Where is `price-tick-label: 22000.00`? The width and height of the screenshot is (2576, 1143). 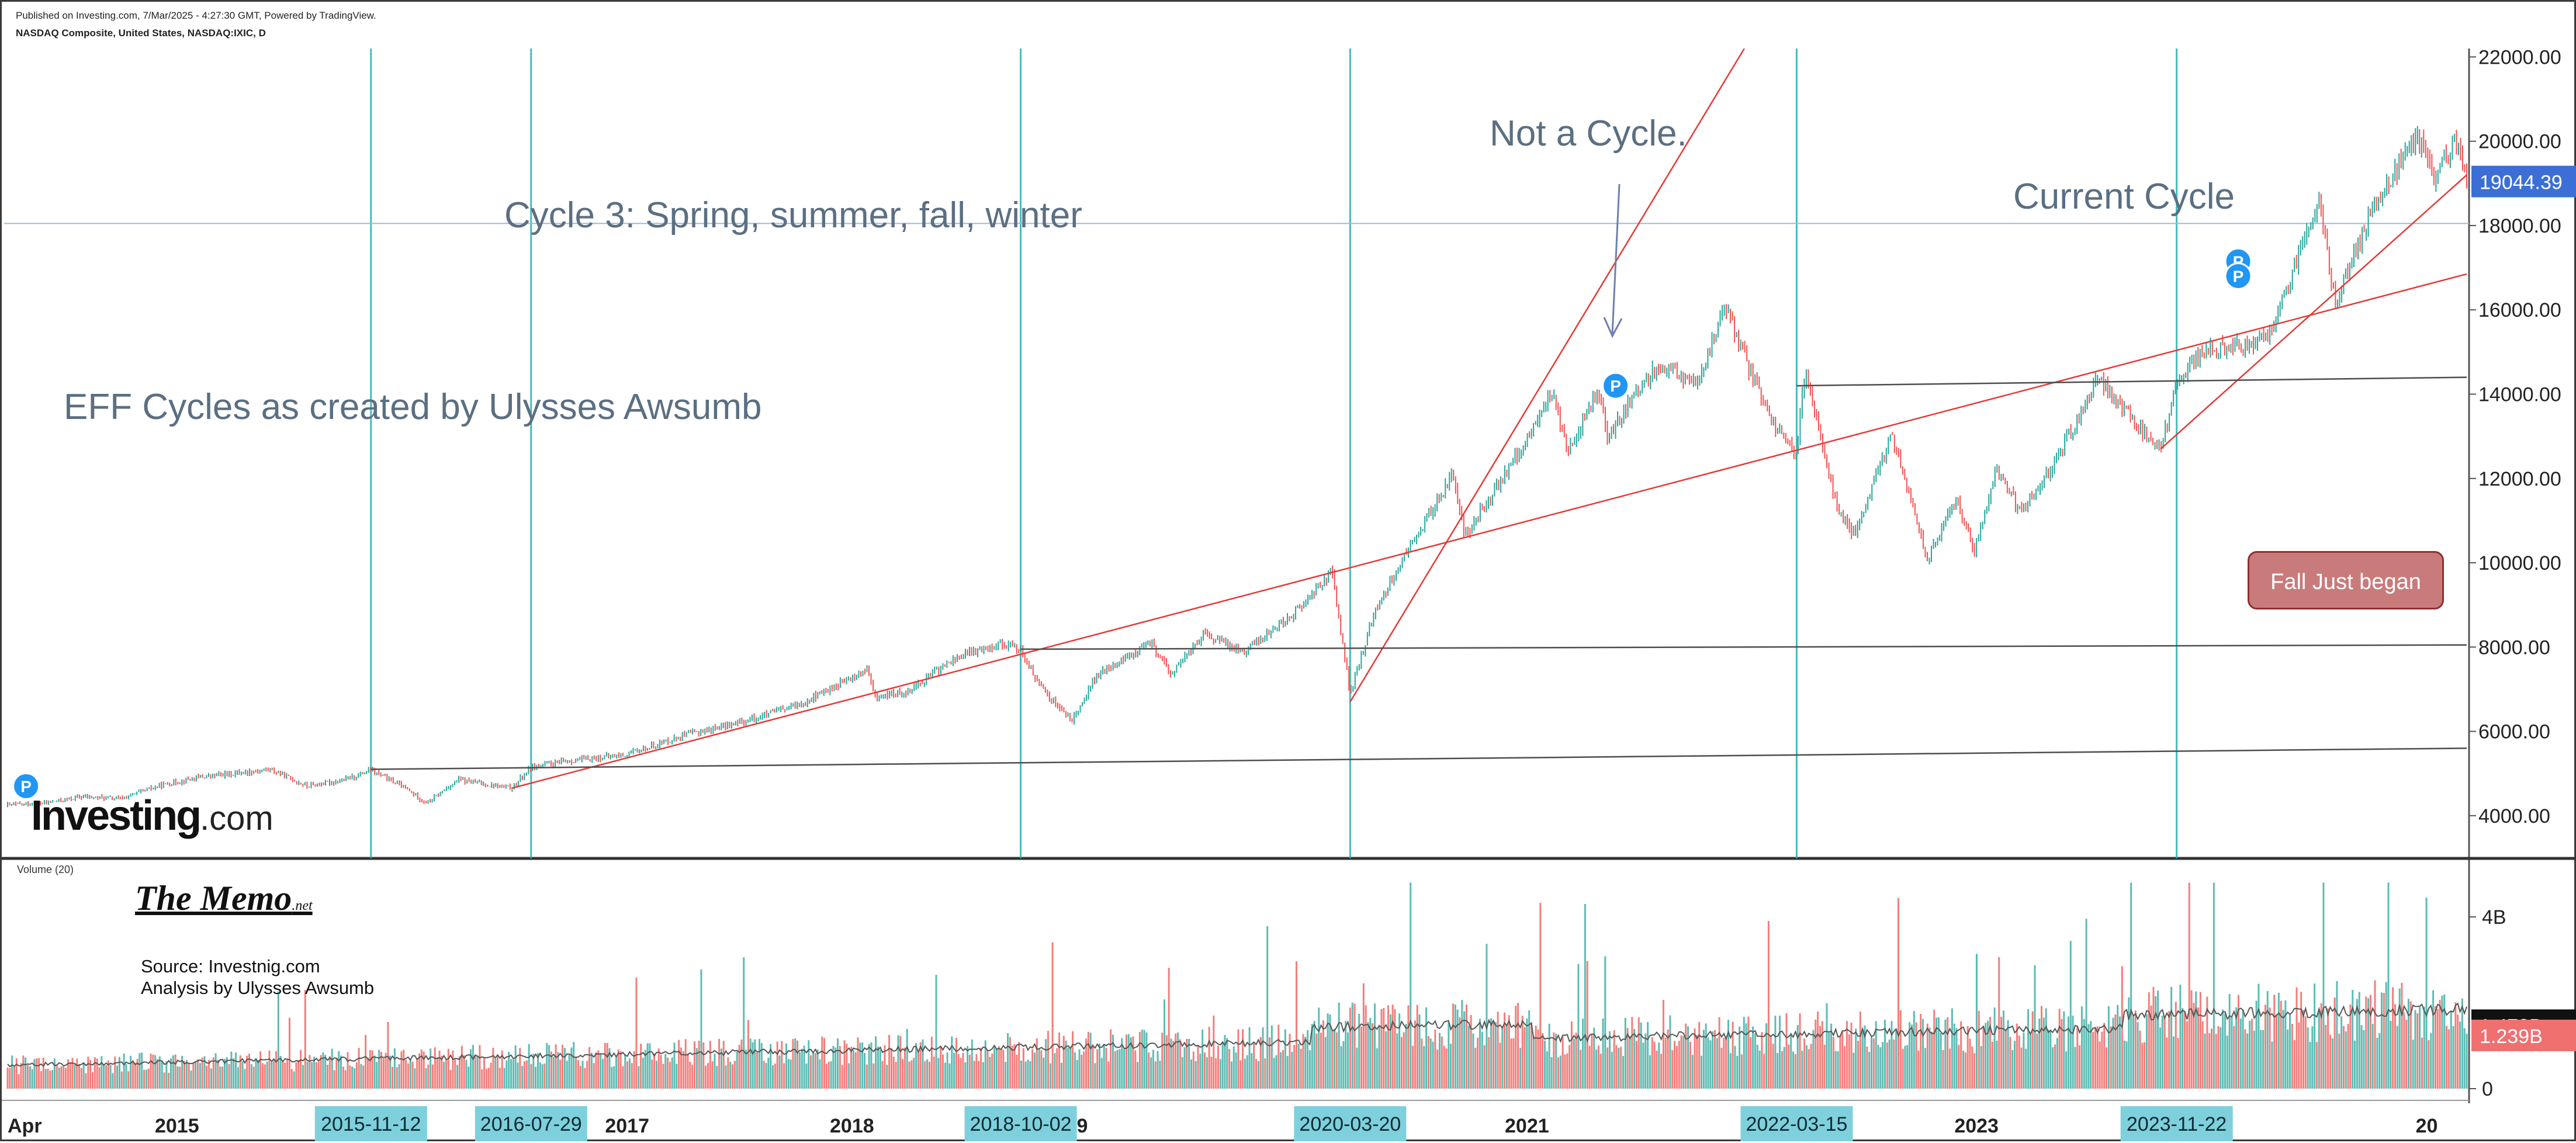
price-tick-label: 22000.00 is located at coordinates (2520, 57).